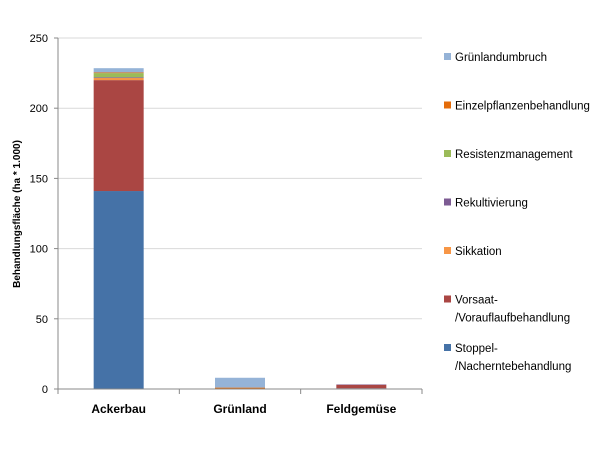 This screenshot has height=450, width=600. I want to click on legend-entry: Einzelpflanzenbehandlung, so click(517, 107).